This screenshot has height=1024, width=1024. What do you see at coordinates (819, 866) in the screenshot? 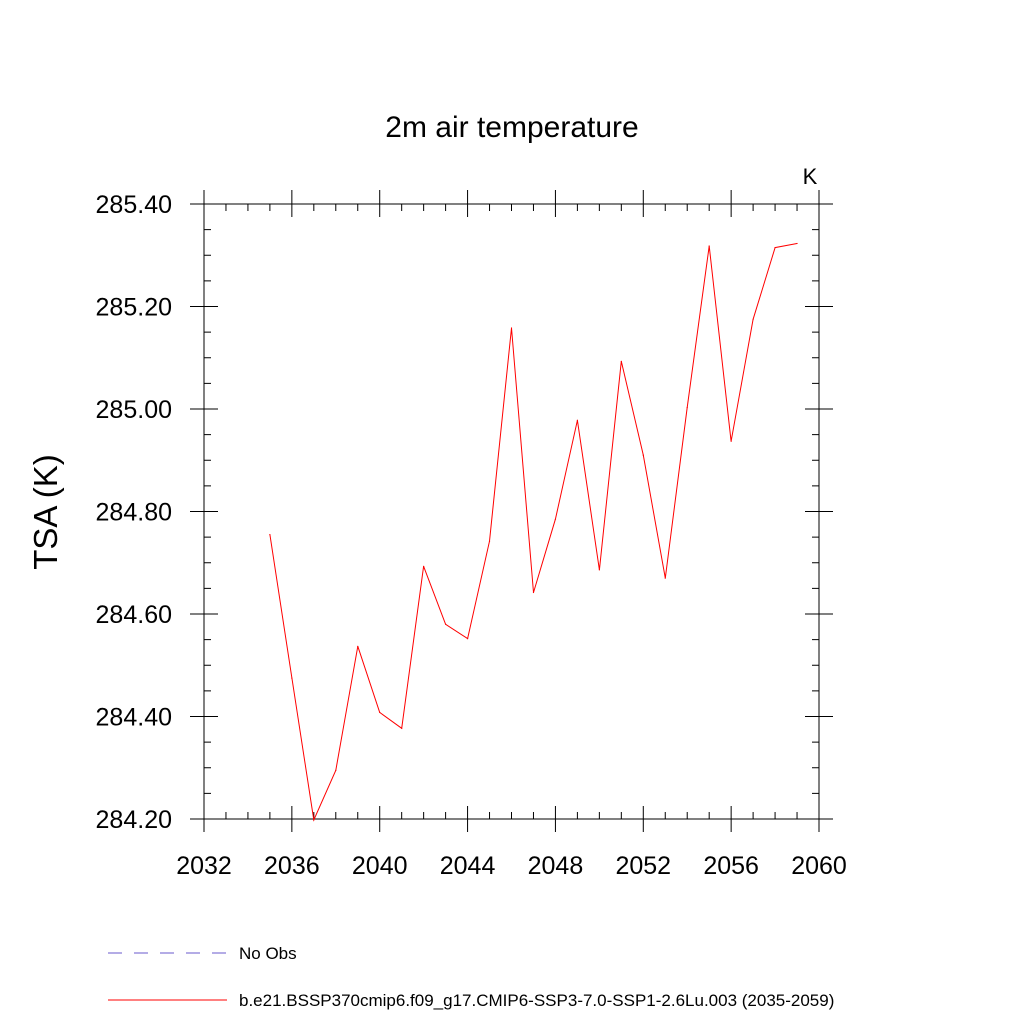
I see `x-tick-label: 2060` at bounding box center [819, 866].